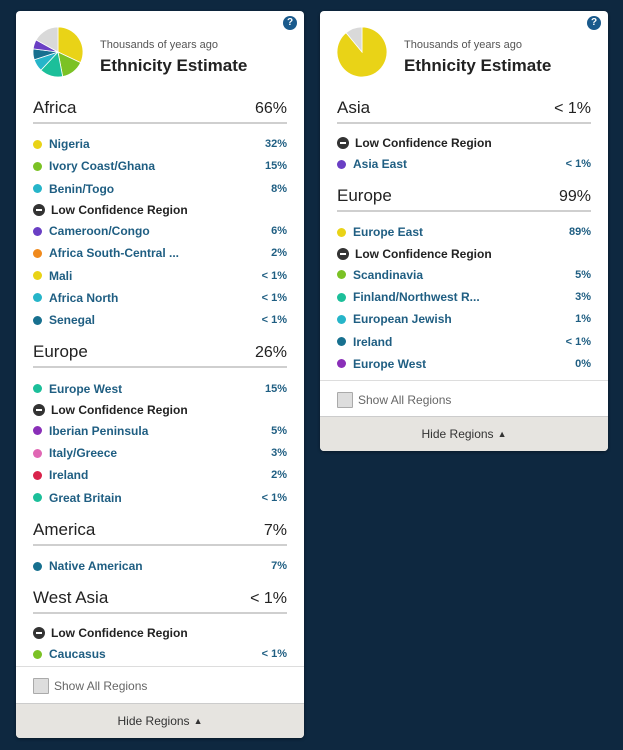 The width and height of the screenshot is (623, 750). What do you see at coordinates (153, 721) in the screenshot?
I see `hide-regions-label: Hide Regions` at bounding box center [153, 721].